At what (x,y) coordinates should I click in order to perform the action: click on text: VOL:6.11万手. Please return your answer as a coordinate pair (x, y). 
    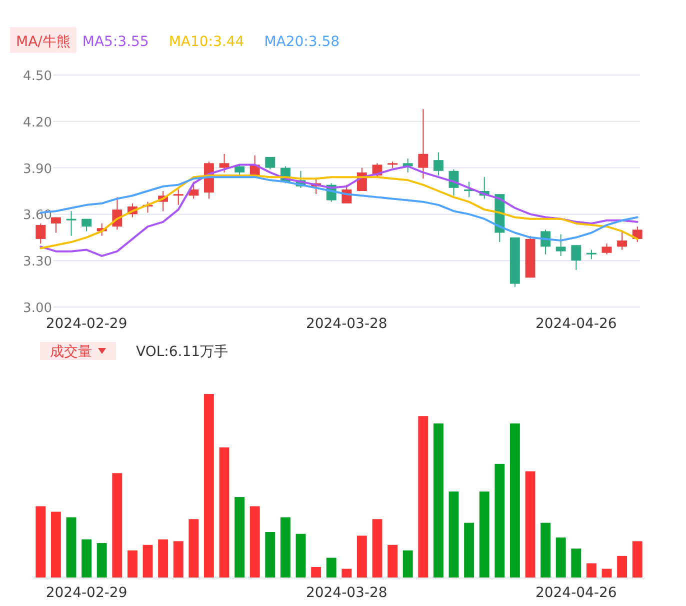
    Looking at the image, I should click on (182, 352).